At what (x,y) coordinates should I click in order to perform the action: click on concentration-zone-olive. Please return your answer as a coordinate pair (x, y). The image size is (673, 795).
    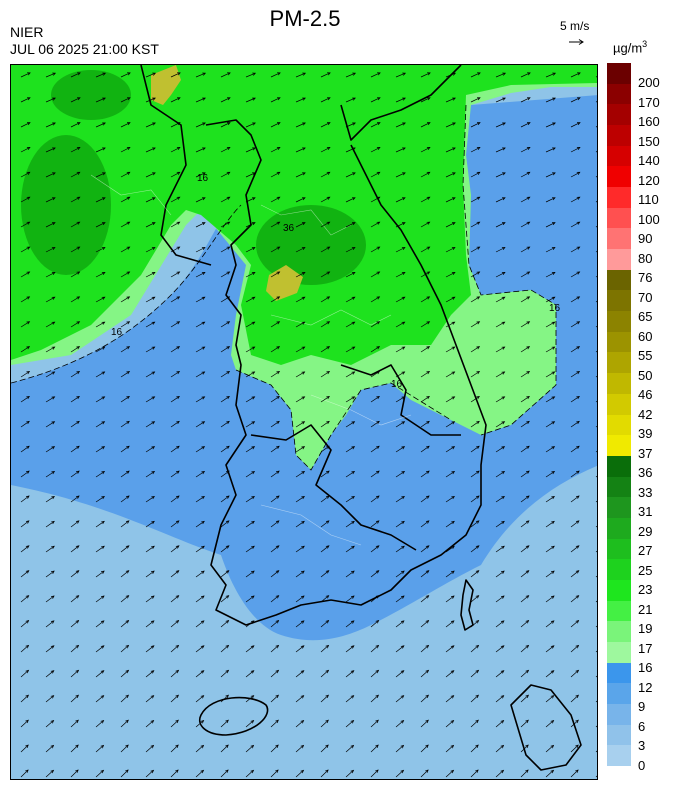
    Looking at the image, I should click on (166, 85).